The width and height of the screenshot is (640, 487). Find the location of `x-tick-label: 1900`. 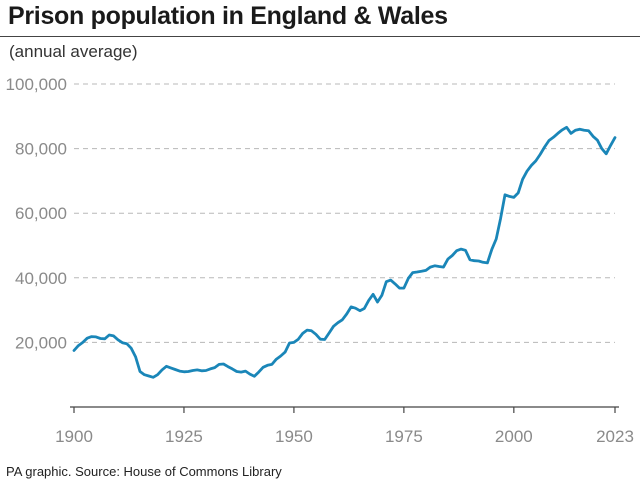

x-tick-label: 1900 is located at coordinates (74, 436).